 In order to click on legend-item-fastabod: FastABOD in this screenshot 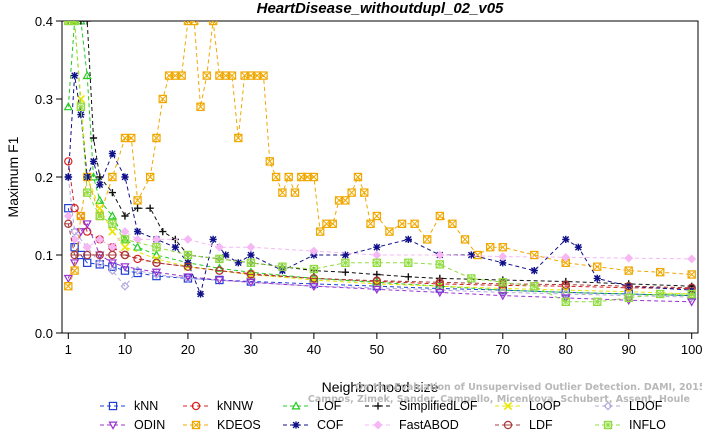, I will do `click(412, 425)`.